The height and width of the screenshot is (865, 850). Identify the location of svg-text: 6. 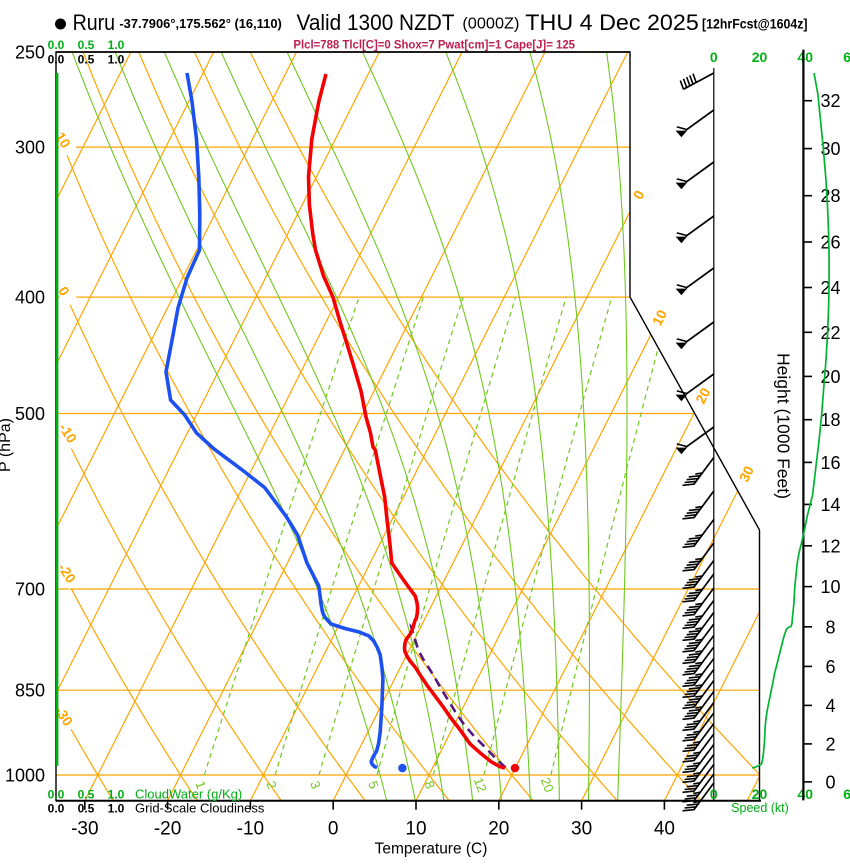
(830, 667).